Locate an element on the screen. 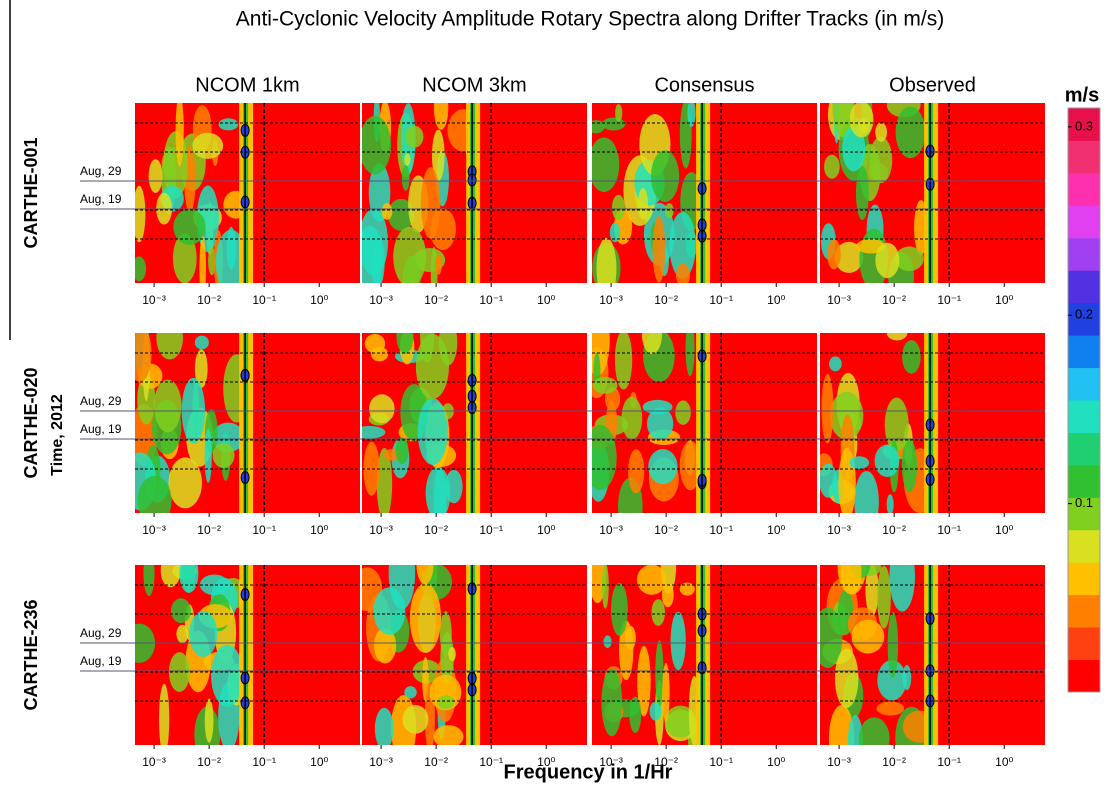 This screenshot has height=795, width=1108. colorbar-frame is located at coordinates (1084, 400).